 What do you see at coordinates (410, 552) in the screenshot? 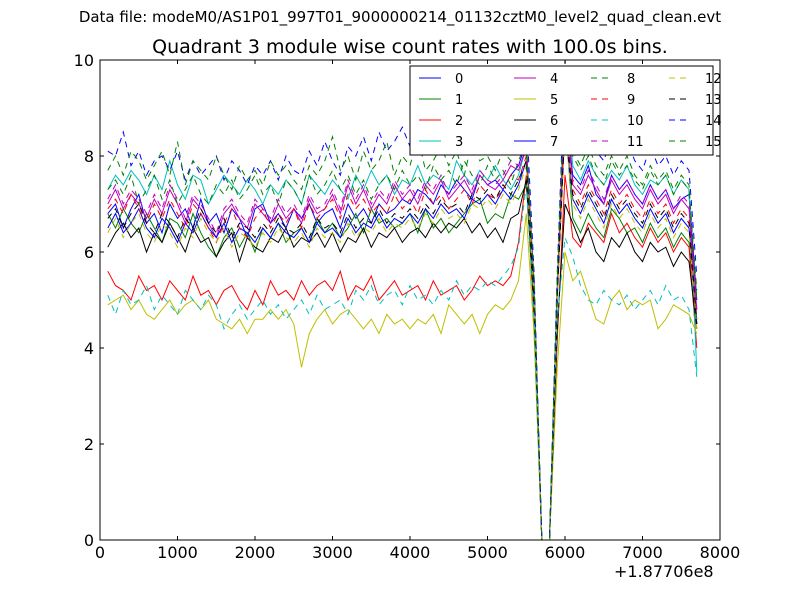
I see `x-tick-label: 4000` at bounding box center [410, 552].